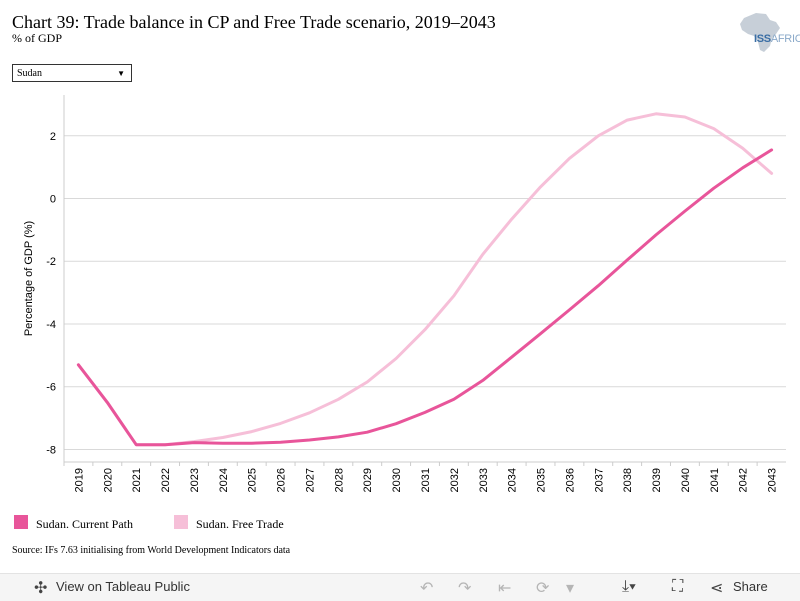 This screenshot has width=800, height=601. What do you see at coordinates (513, 480) in the screenshot?
I see `x-tick-label: 2034` at bounding box center [513, 480].